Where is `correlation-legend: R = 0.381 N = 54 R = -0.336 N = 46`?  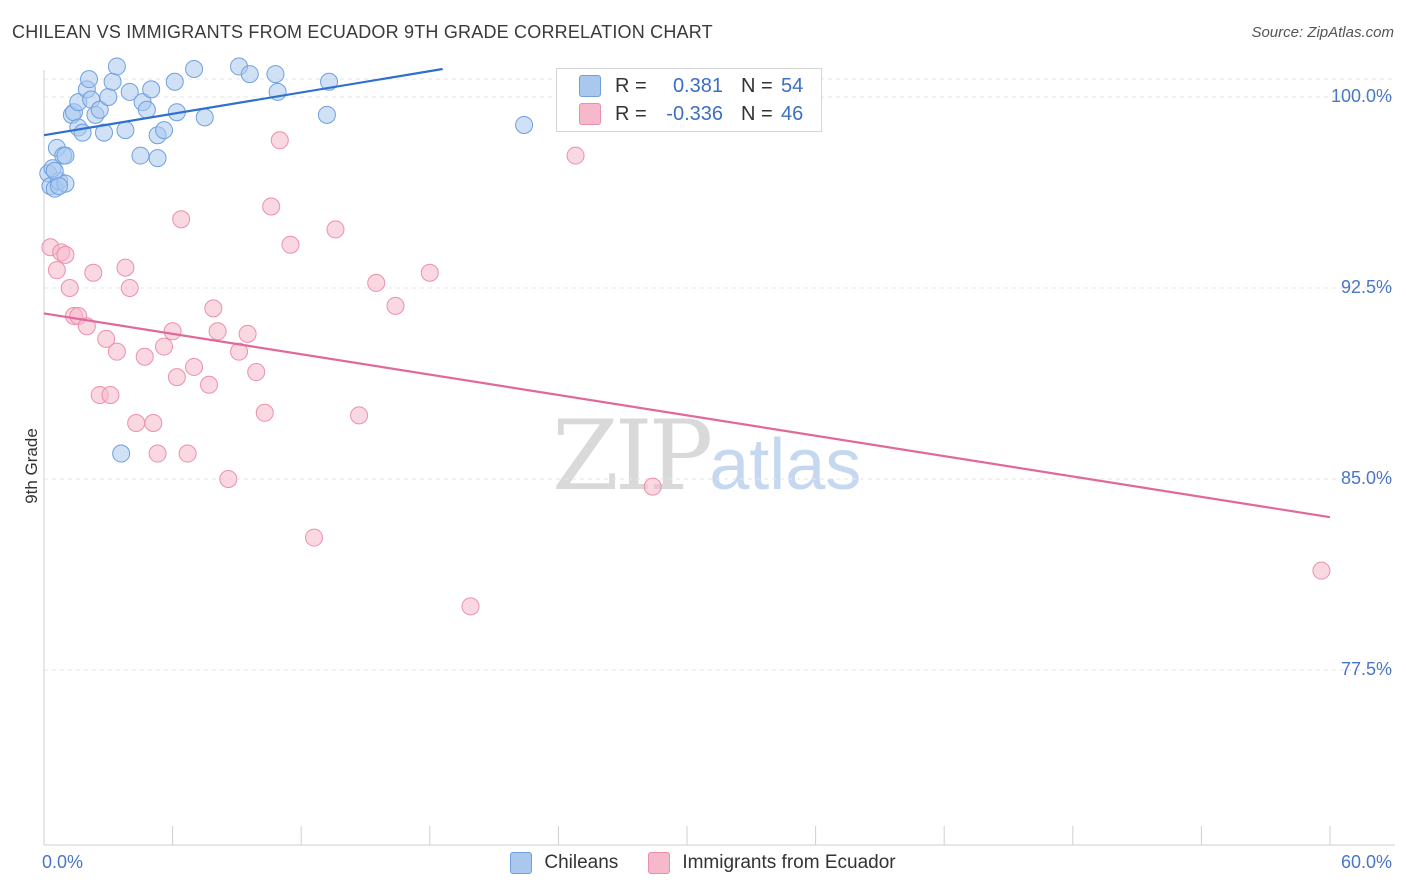 correlation-legend: R = 0.381 N = 54 R = -0.336 N = 46 is located at coordinates (689, 100).